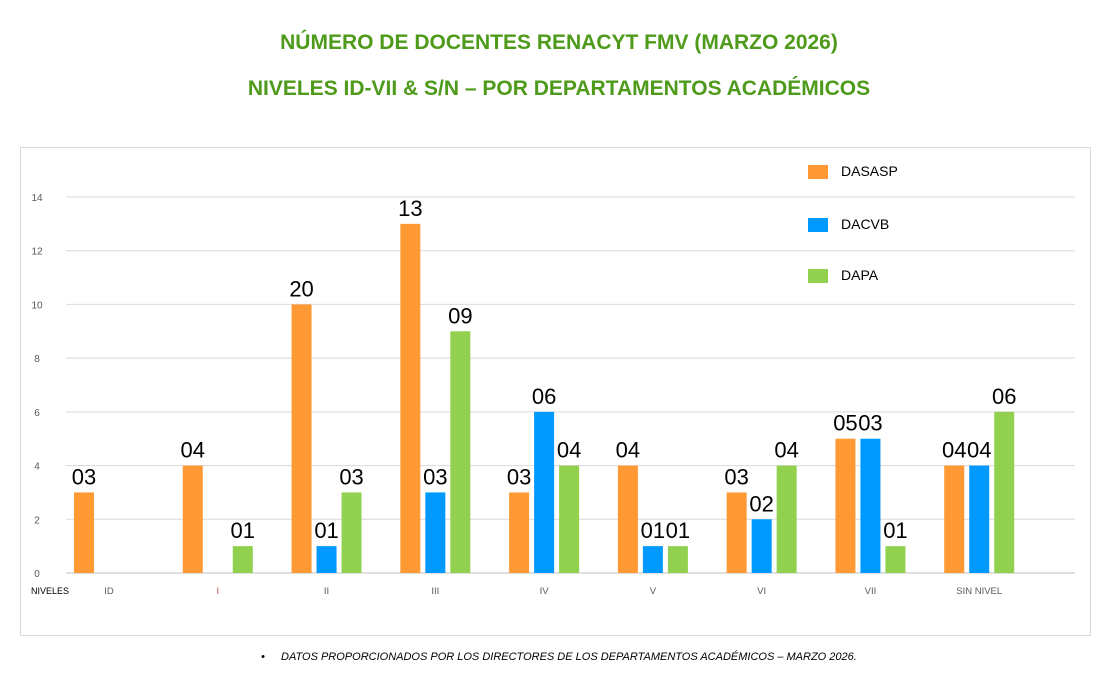 The width and height of the screenshot is (1118, 685). Describe the element at coordinates (37, 574) in the screenshot. I see `y-tick-label: 0` at that location.